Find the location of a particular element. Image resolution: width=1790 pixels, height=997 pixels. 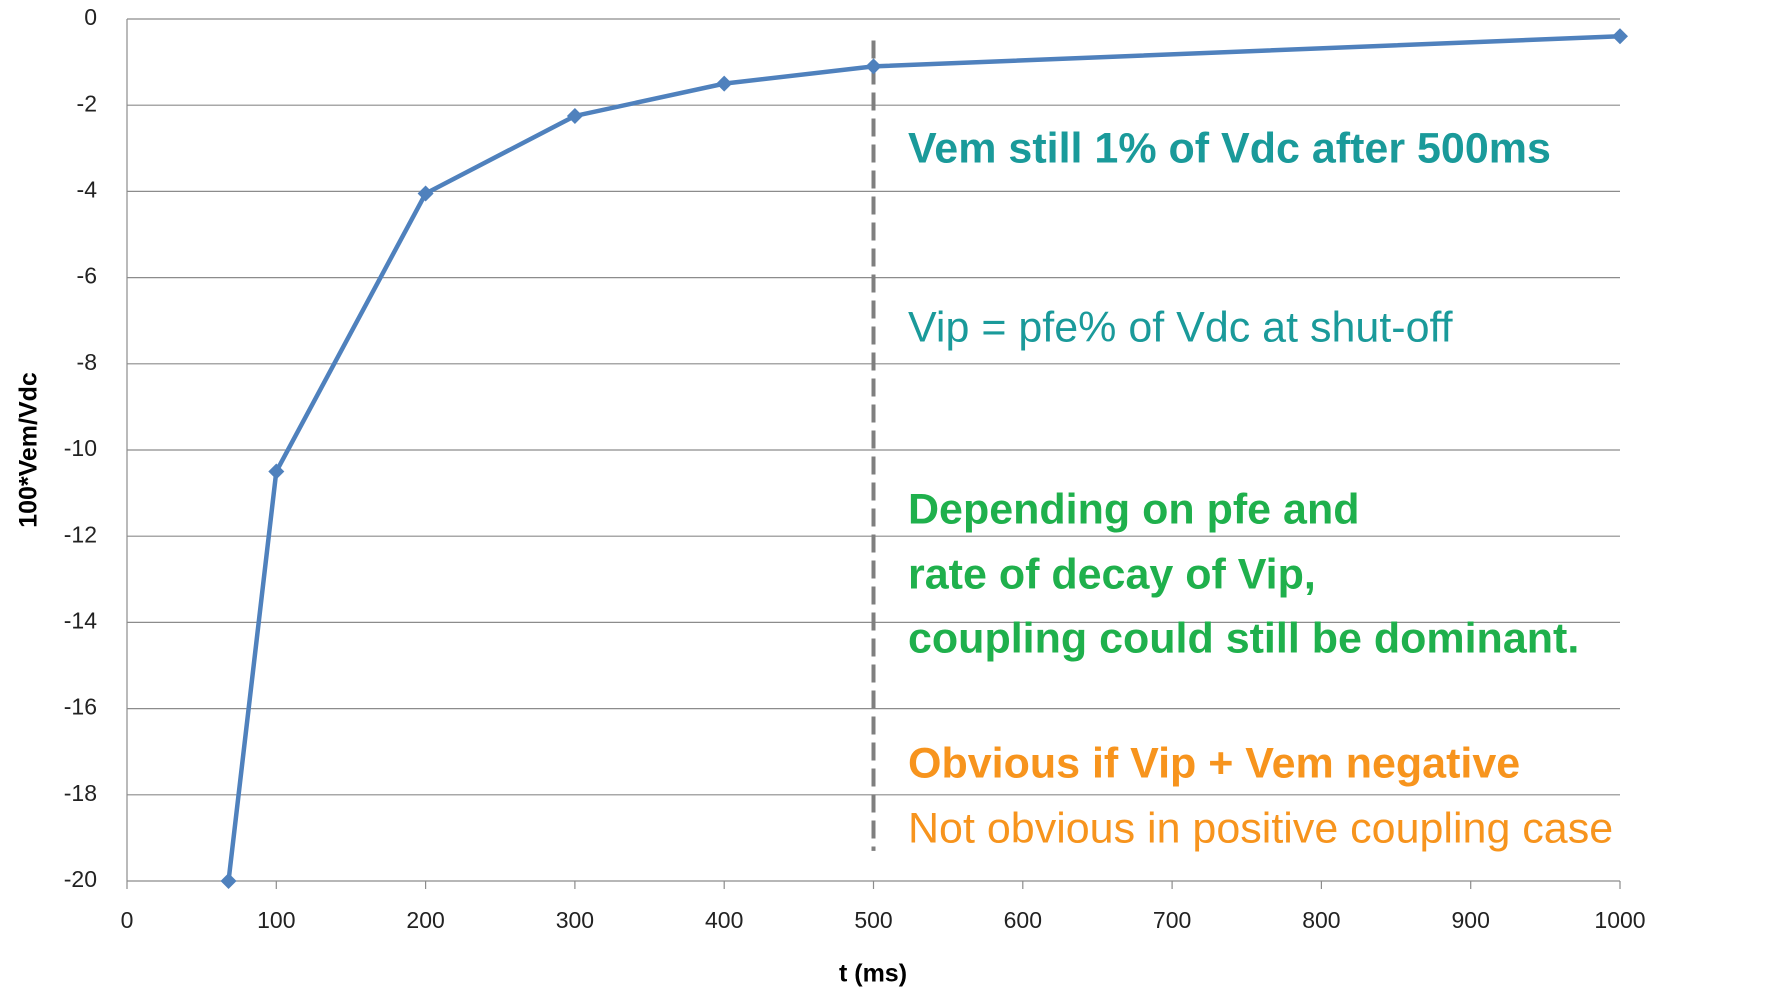

x-tick-label: 300 is located at coordinates (575, 920).